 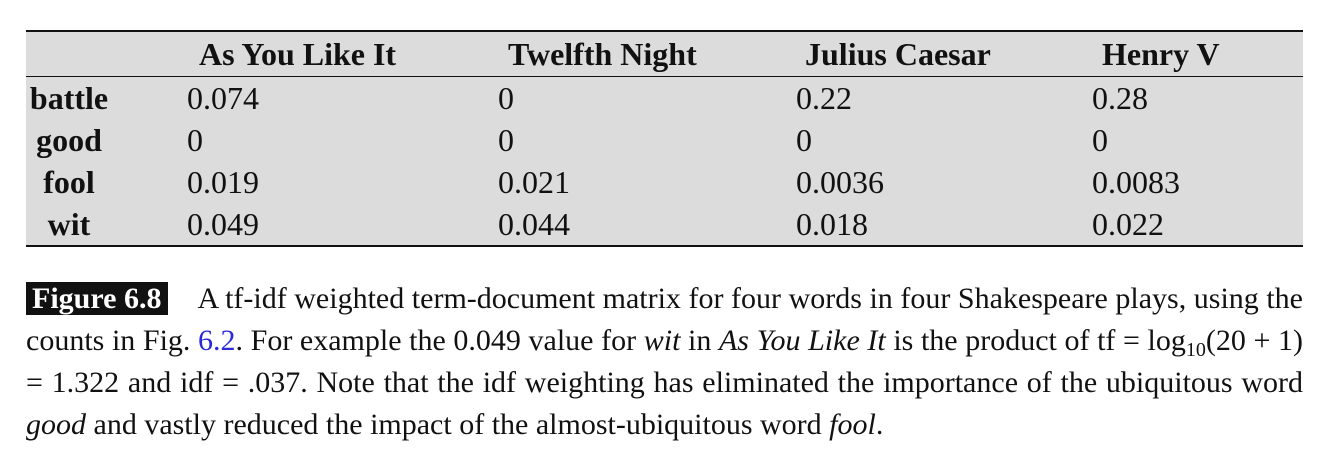 What do you see at coordinates (1035, 340) in the screenshot?
I see `caption-text: is the product of tf = log` at bounding box center [1035, 340].